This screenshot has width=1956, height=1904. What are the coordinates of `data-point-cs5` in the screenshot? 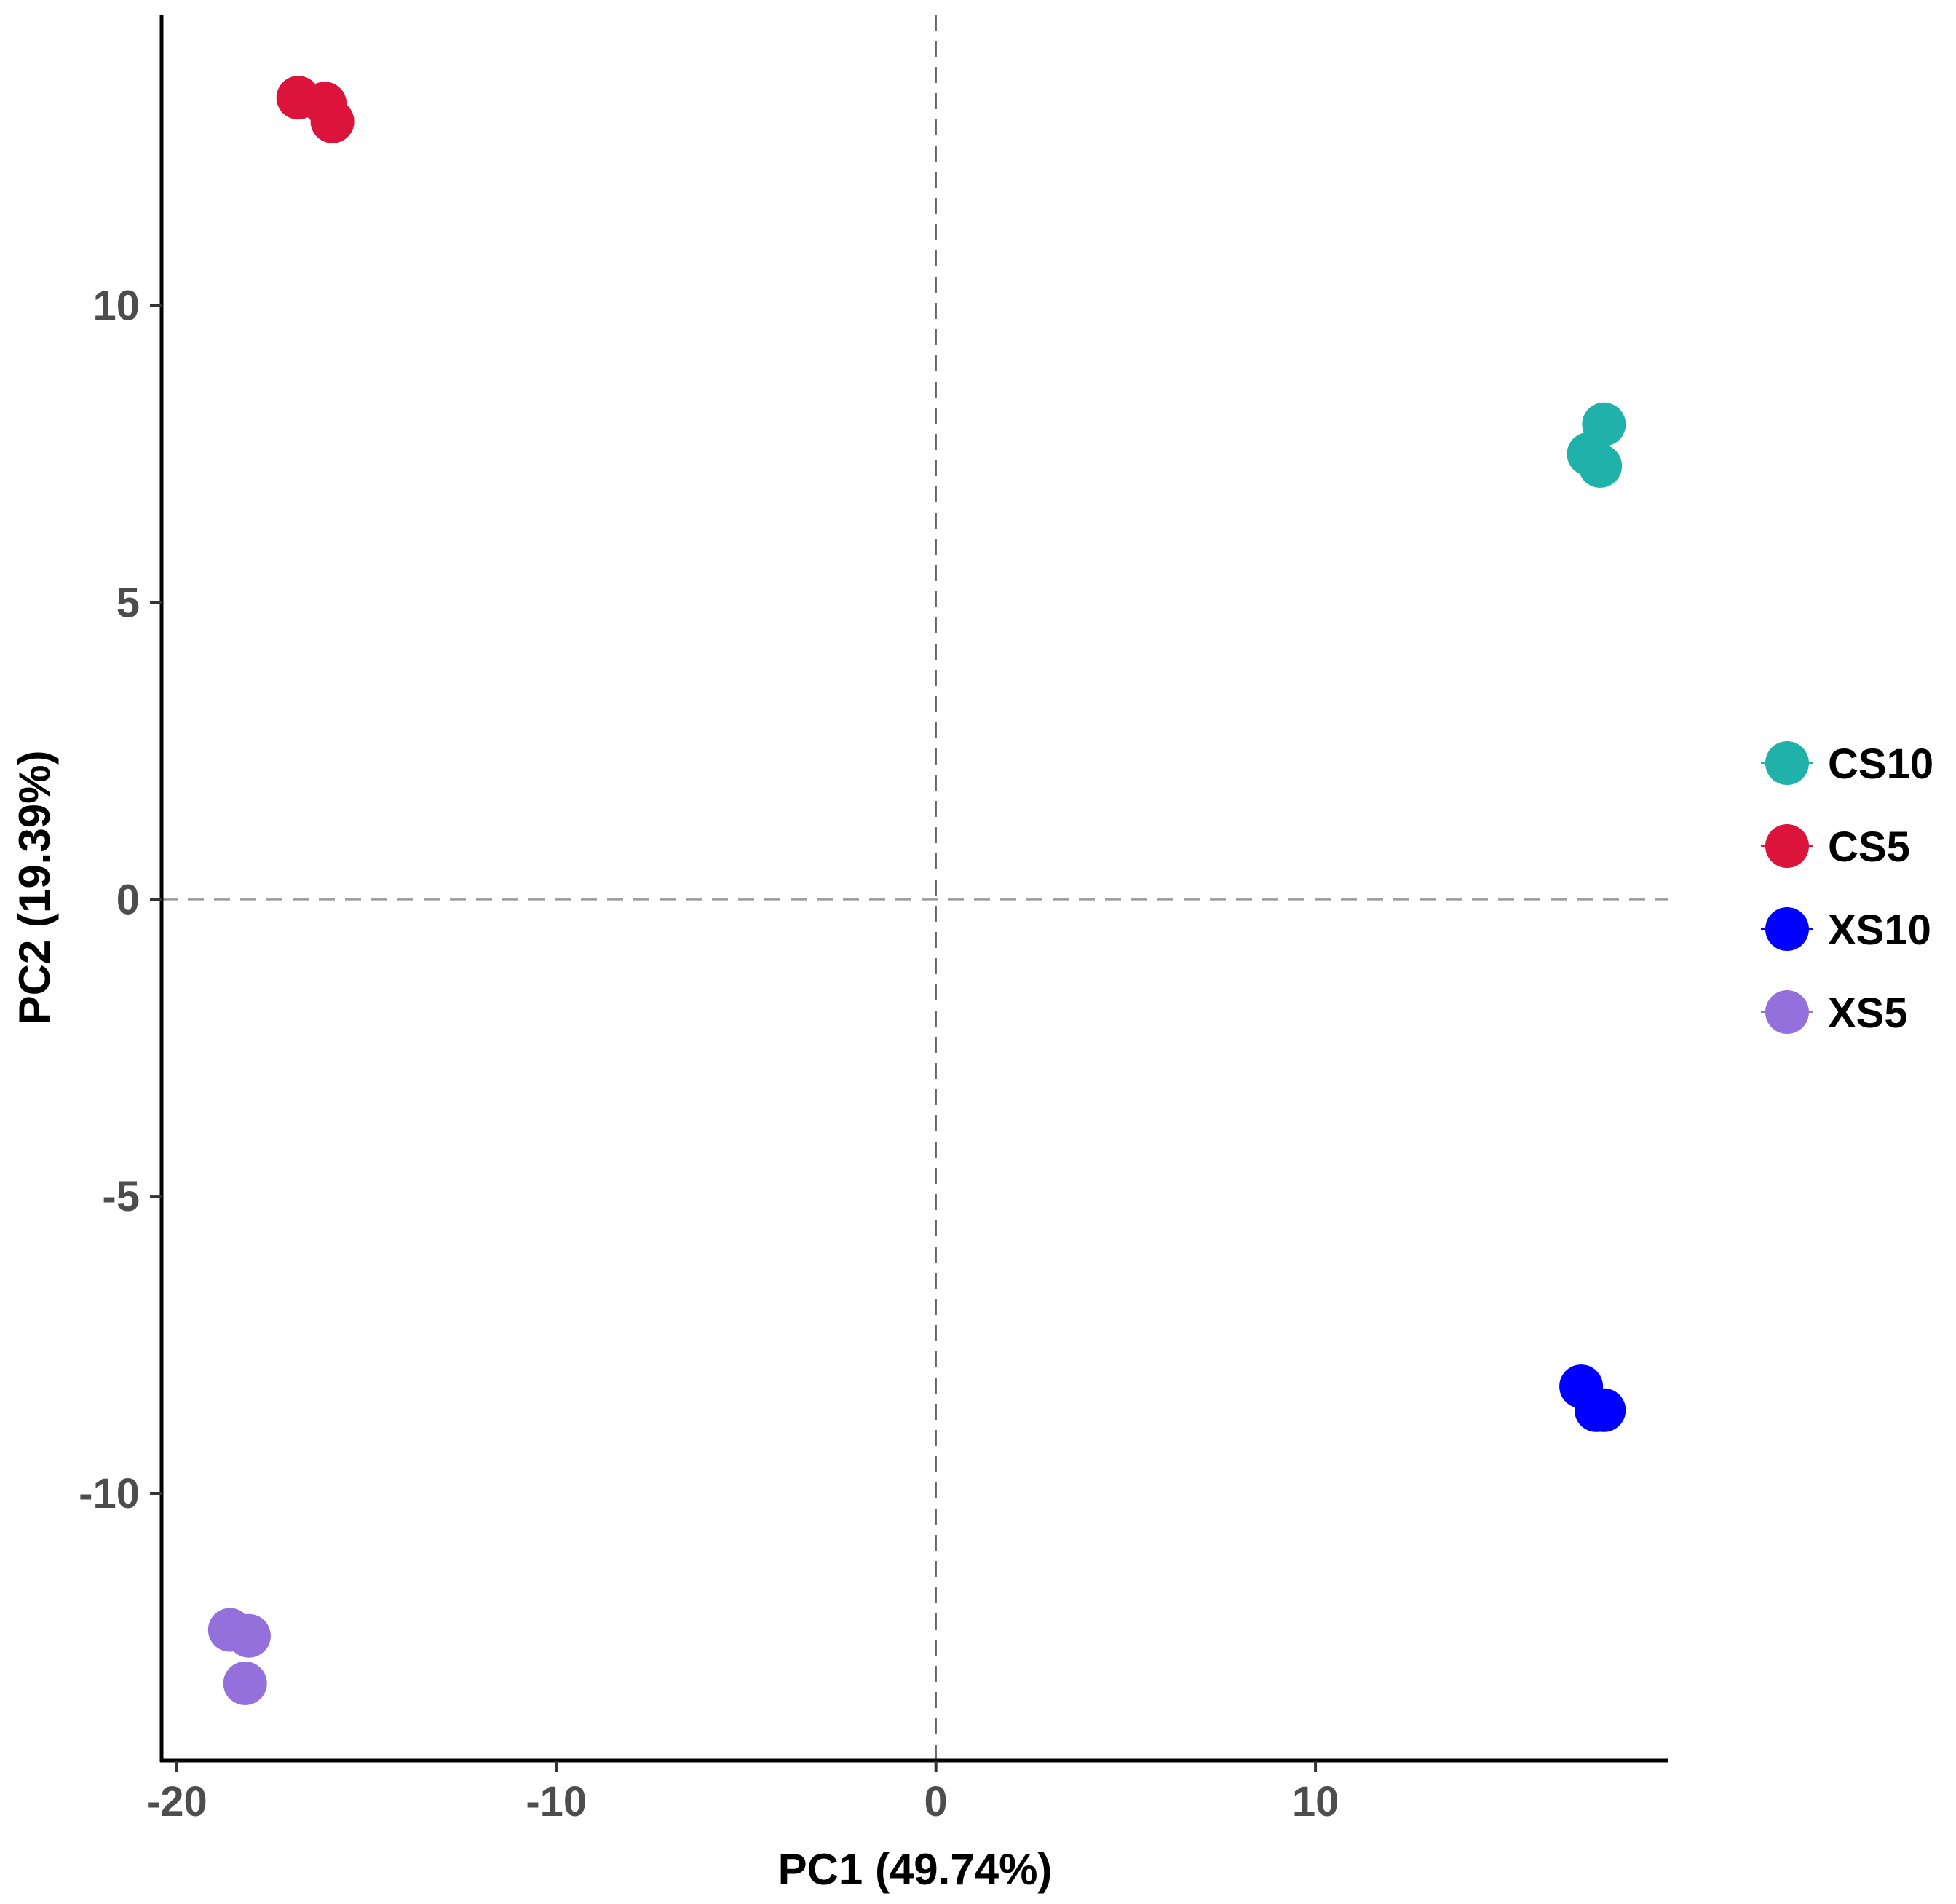 It's located at (332, 121).